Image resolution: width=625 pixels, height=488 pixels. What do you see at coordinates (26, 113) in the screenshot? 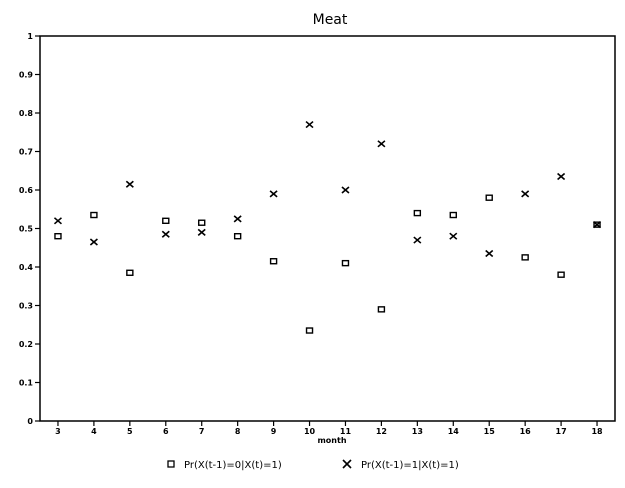
I see `y-tick-label: 0.8` at bounding box center [26, 113].